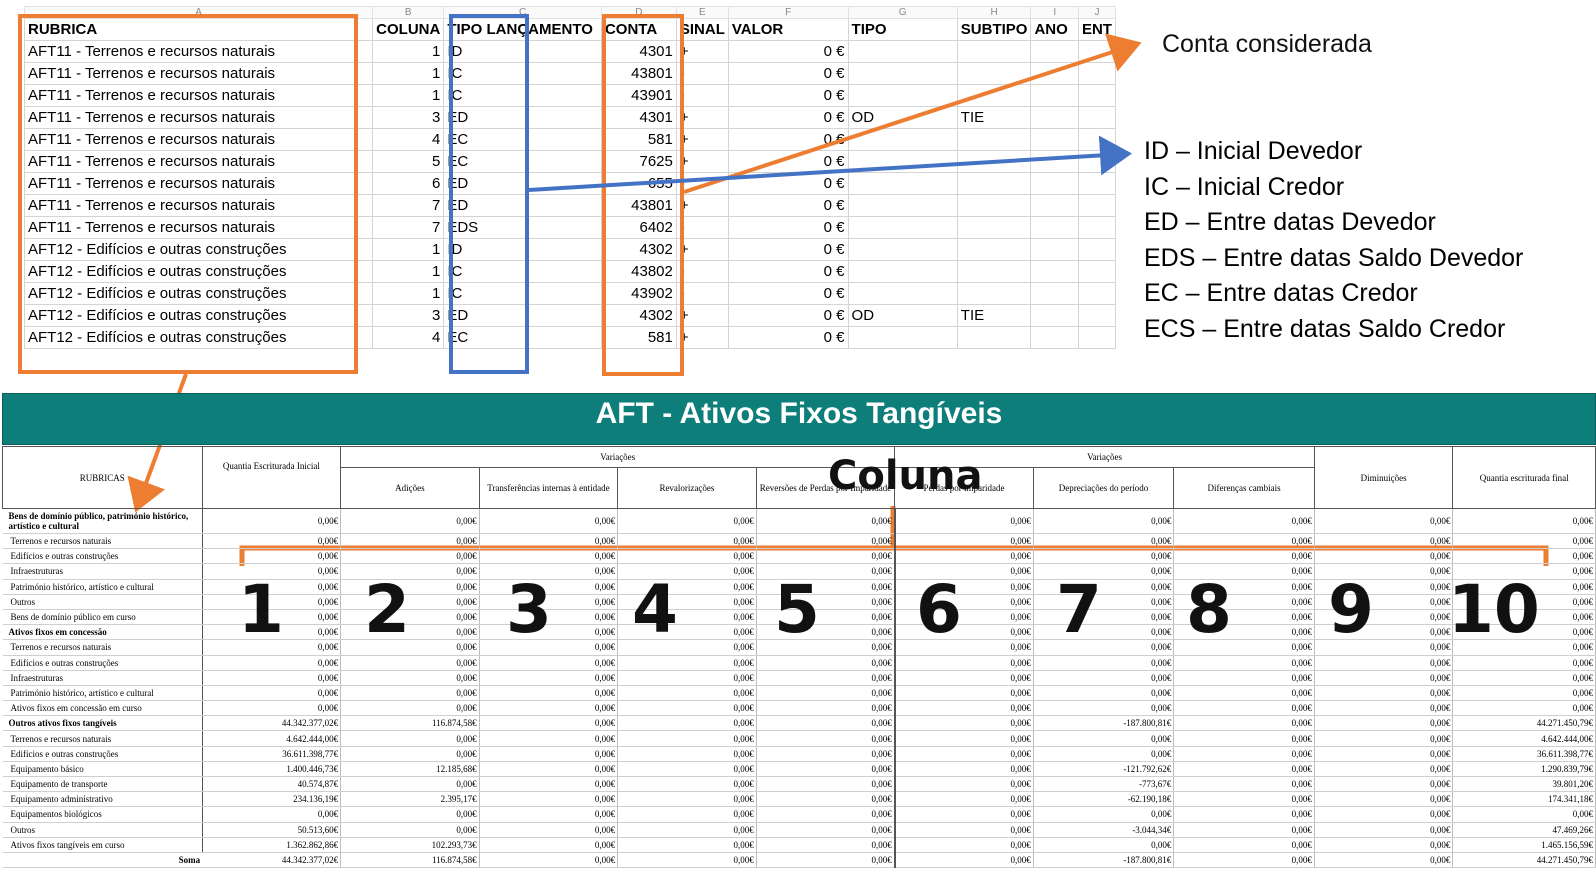 The height and width of the screenshot is (883, 1596). Describe the element at coordinates (702, 12) in the screenshot. I see `column-letter: E` at that location.